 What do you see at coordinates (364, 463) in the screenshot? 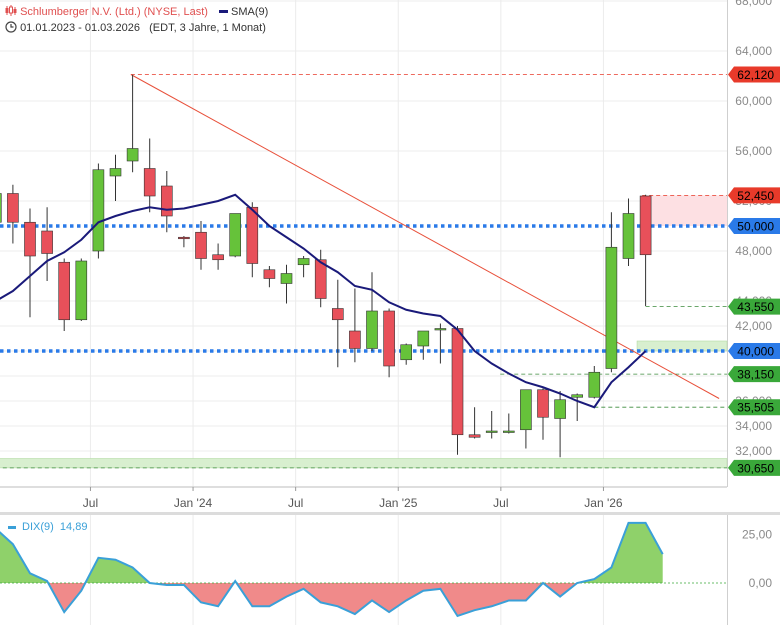
I see `support-zone` at bounding box center [364, 463].